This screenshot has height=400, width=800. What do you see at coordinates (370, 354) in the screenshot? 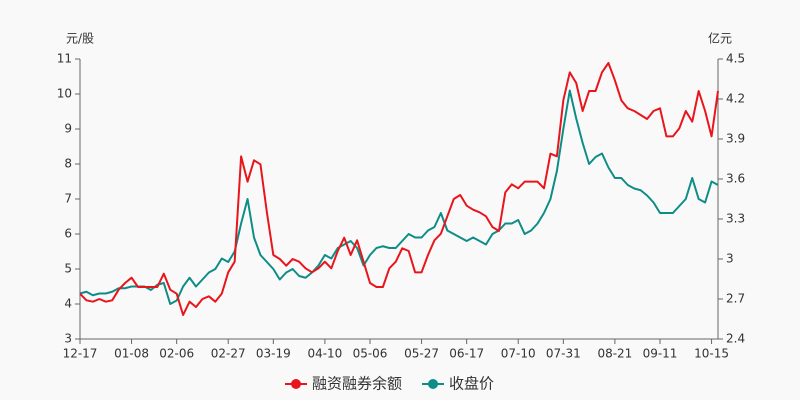
I see `x-tick-label: 05-06` at bounding box center [370, 354].